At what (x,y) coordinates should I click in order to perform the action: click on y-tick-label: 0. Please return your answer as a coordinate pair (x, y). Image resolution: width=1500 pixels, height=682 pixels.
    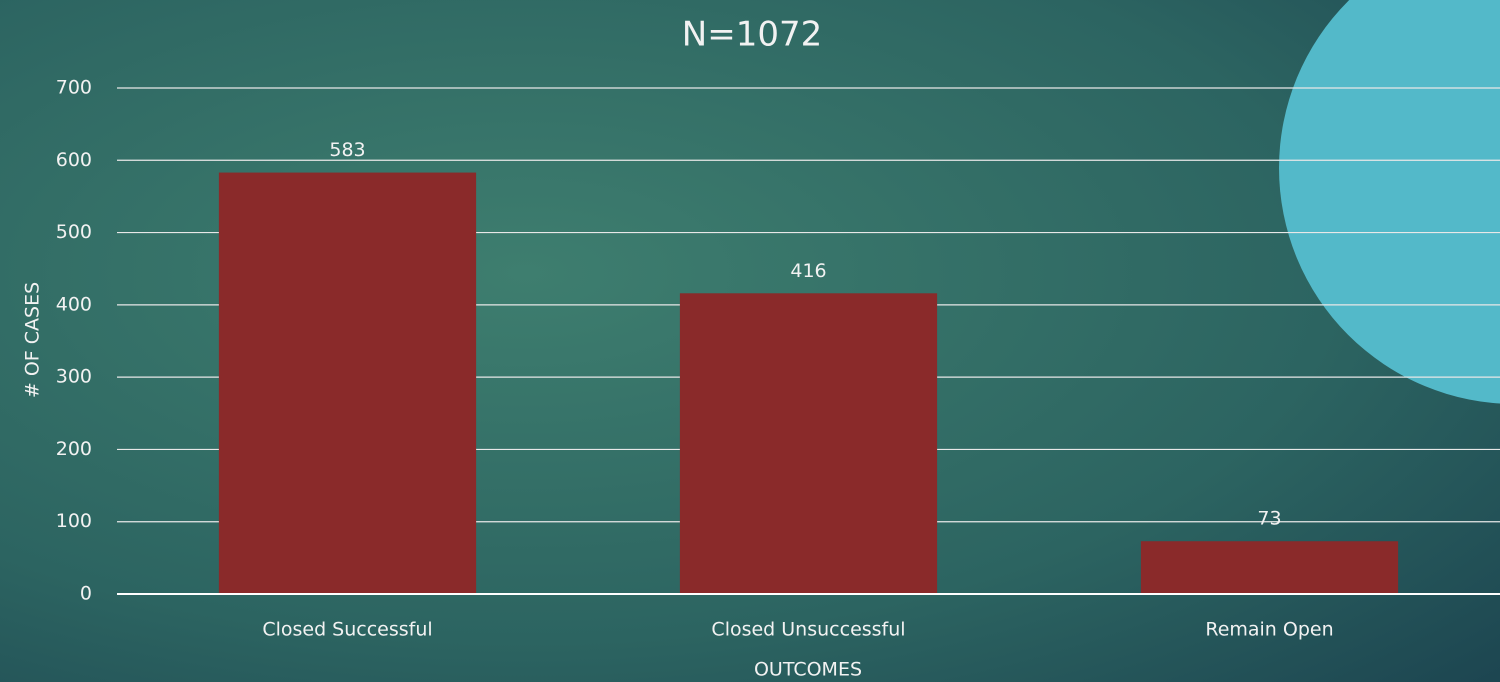
    Looking at the image, I should click on (86, 594).